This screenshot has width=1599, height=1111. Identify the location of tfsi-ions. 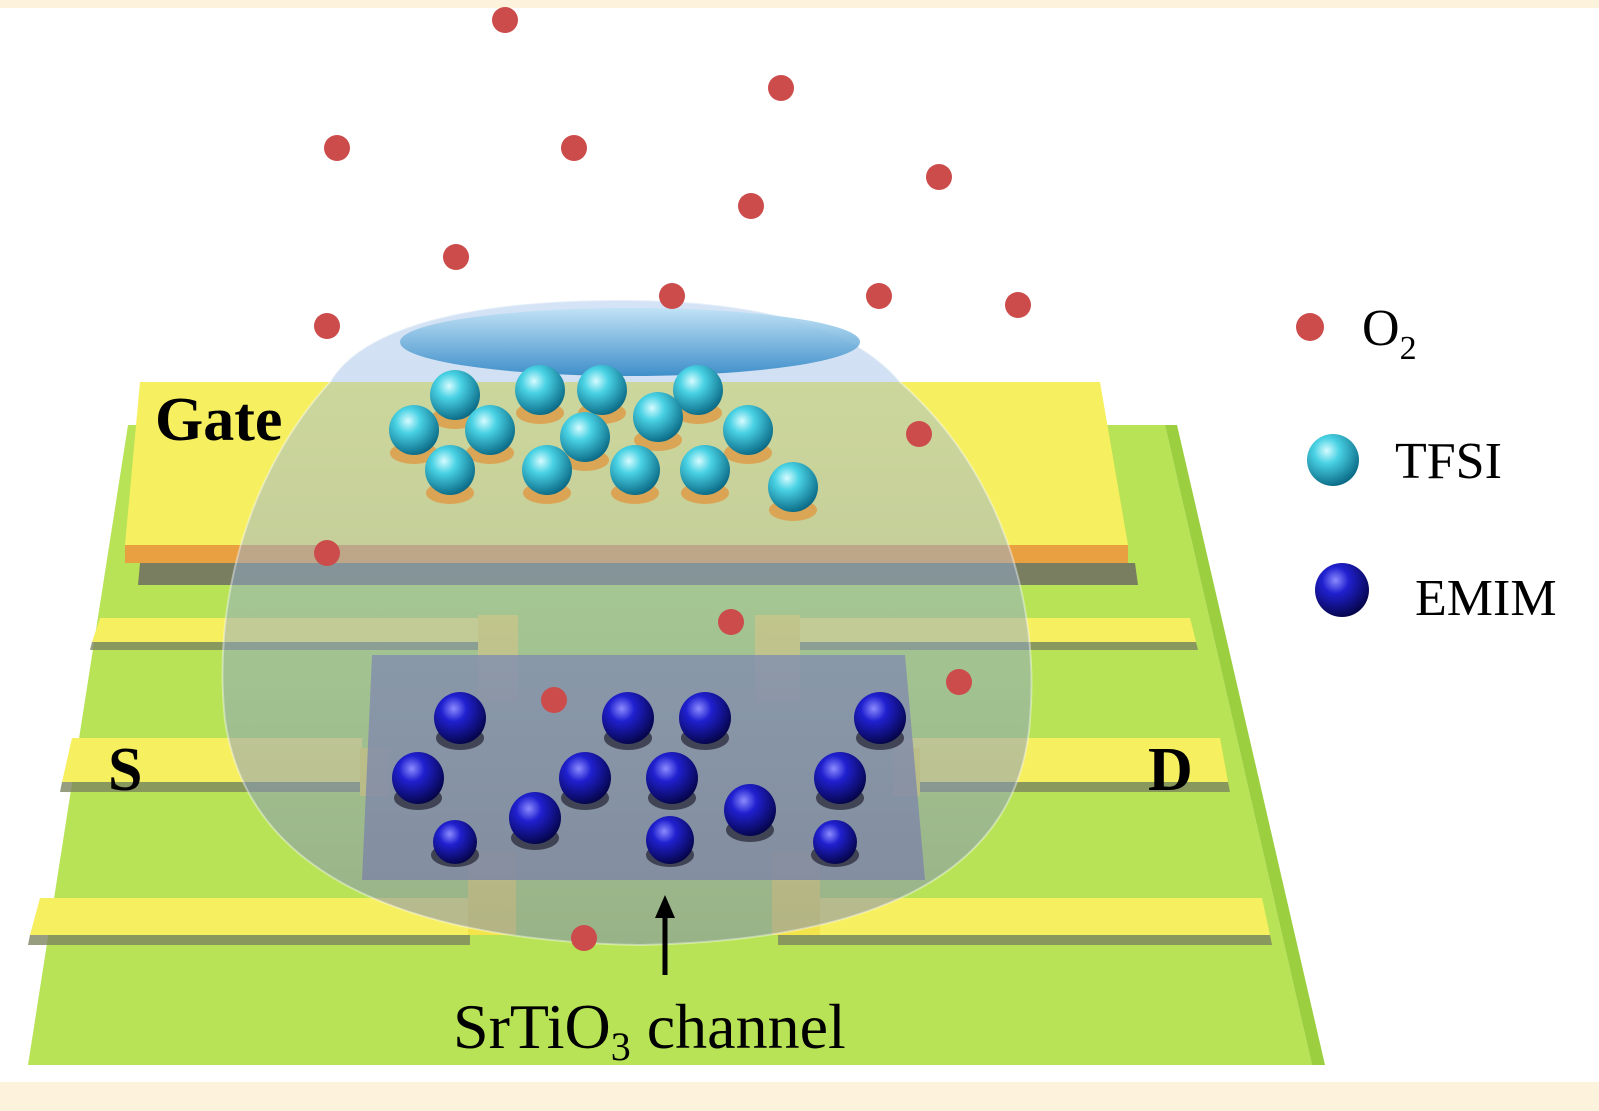
(603, 438).